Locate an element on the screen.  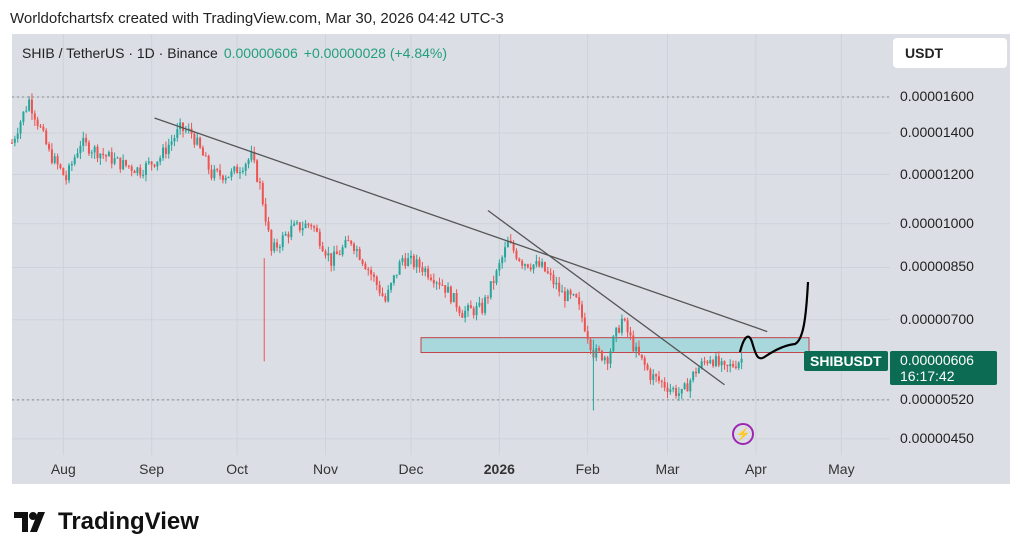
bar-countdown: 16:17:42 is located at coordinates (927, 376).